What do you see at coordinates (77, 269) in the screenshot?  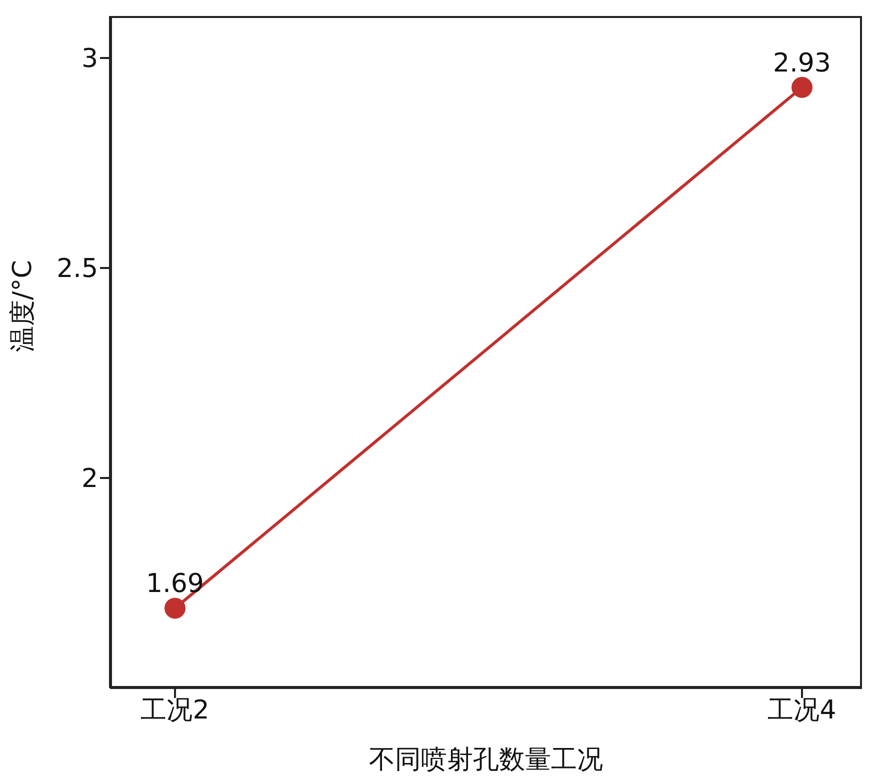 I see `y-tick-label: 2.5` at bounding box center [77, 269].